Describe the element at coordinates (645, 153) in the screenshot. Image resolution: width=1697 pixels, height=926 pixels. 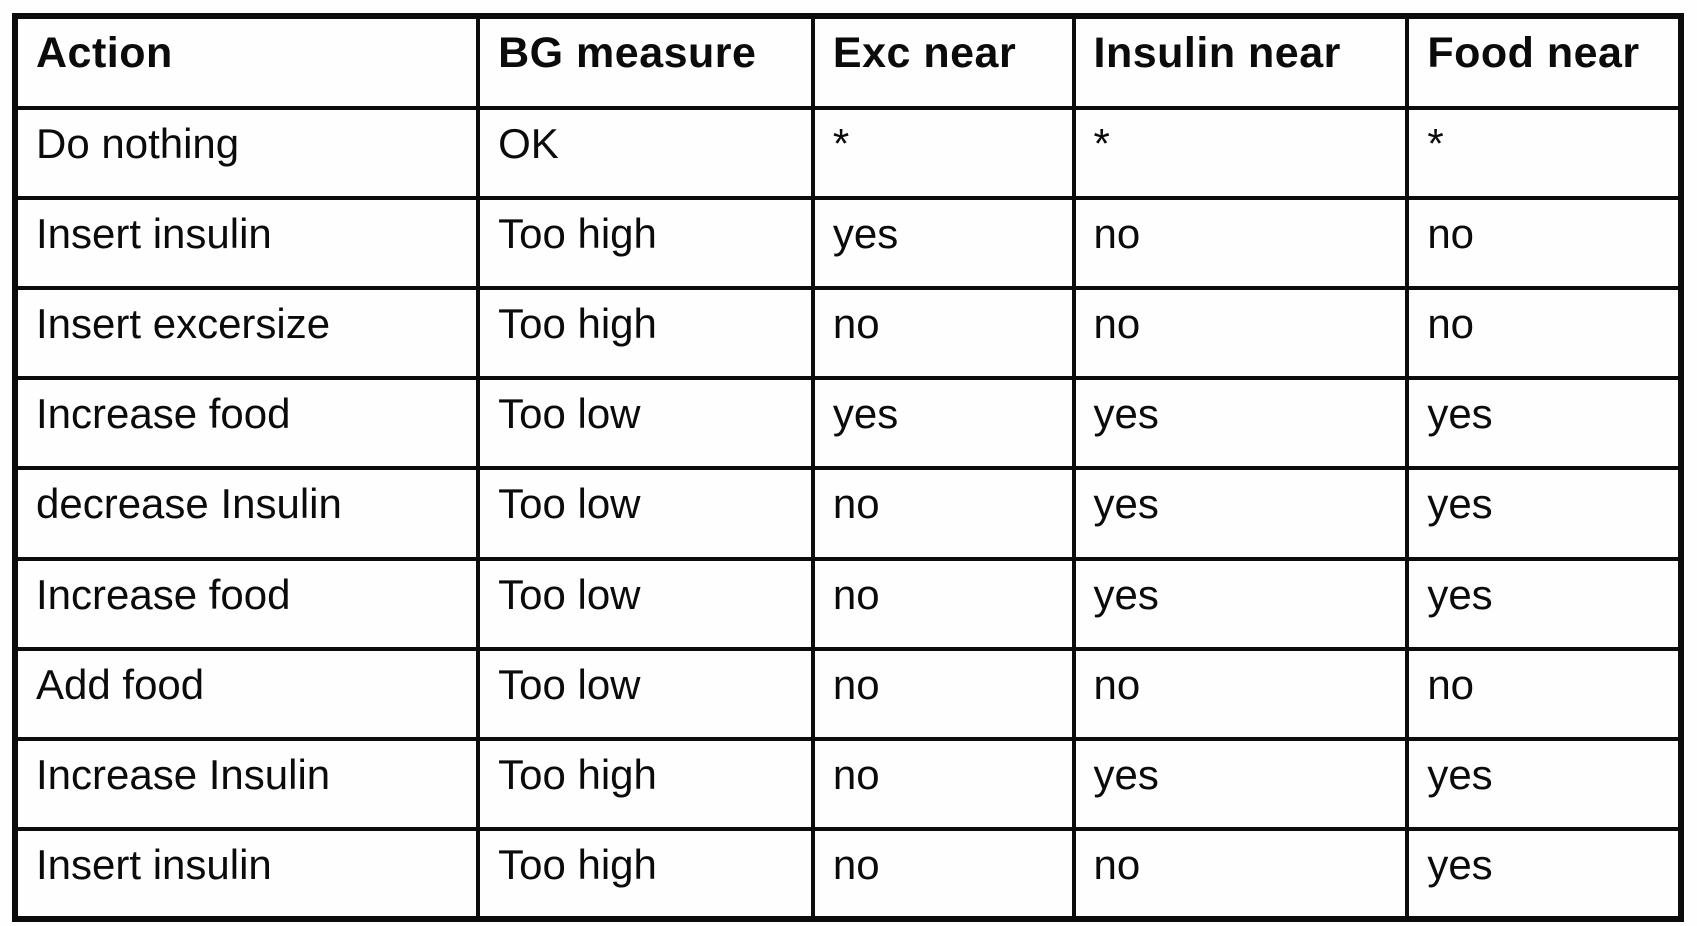
I see `cell-bg-measure: OK` at that location.